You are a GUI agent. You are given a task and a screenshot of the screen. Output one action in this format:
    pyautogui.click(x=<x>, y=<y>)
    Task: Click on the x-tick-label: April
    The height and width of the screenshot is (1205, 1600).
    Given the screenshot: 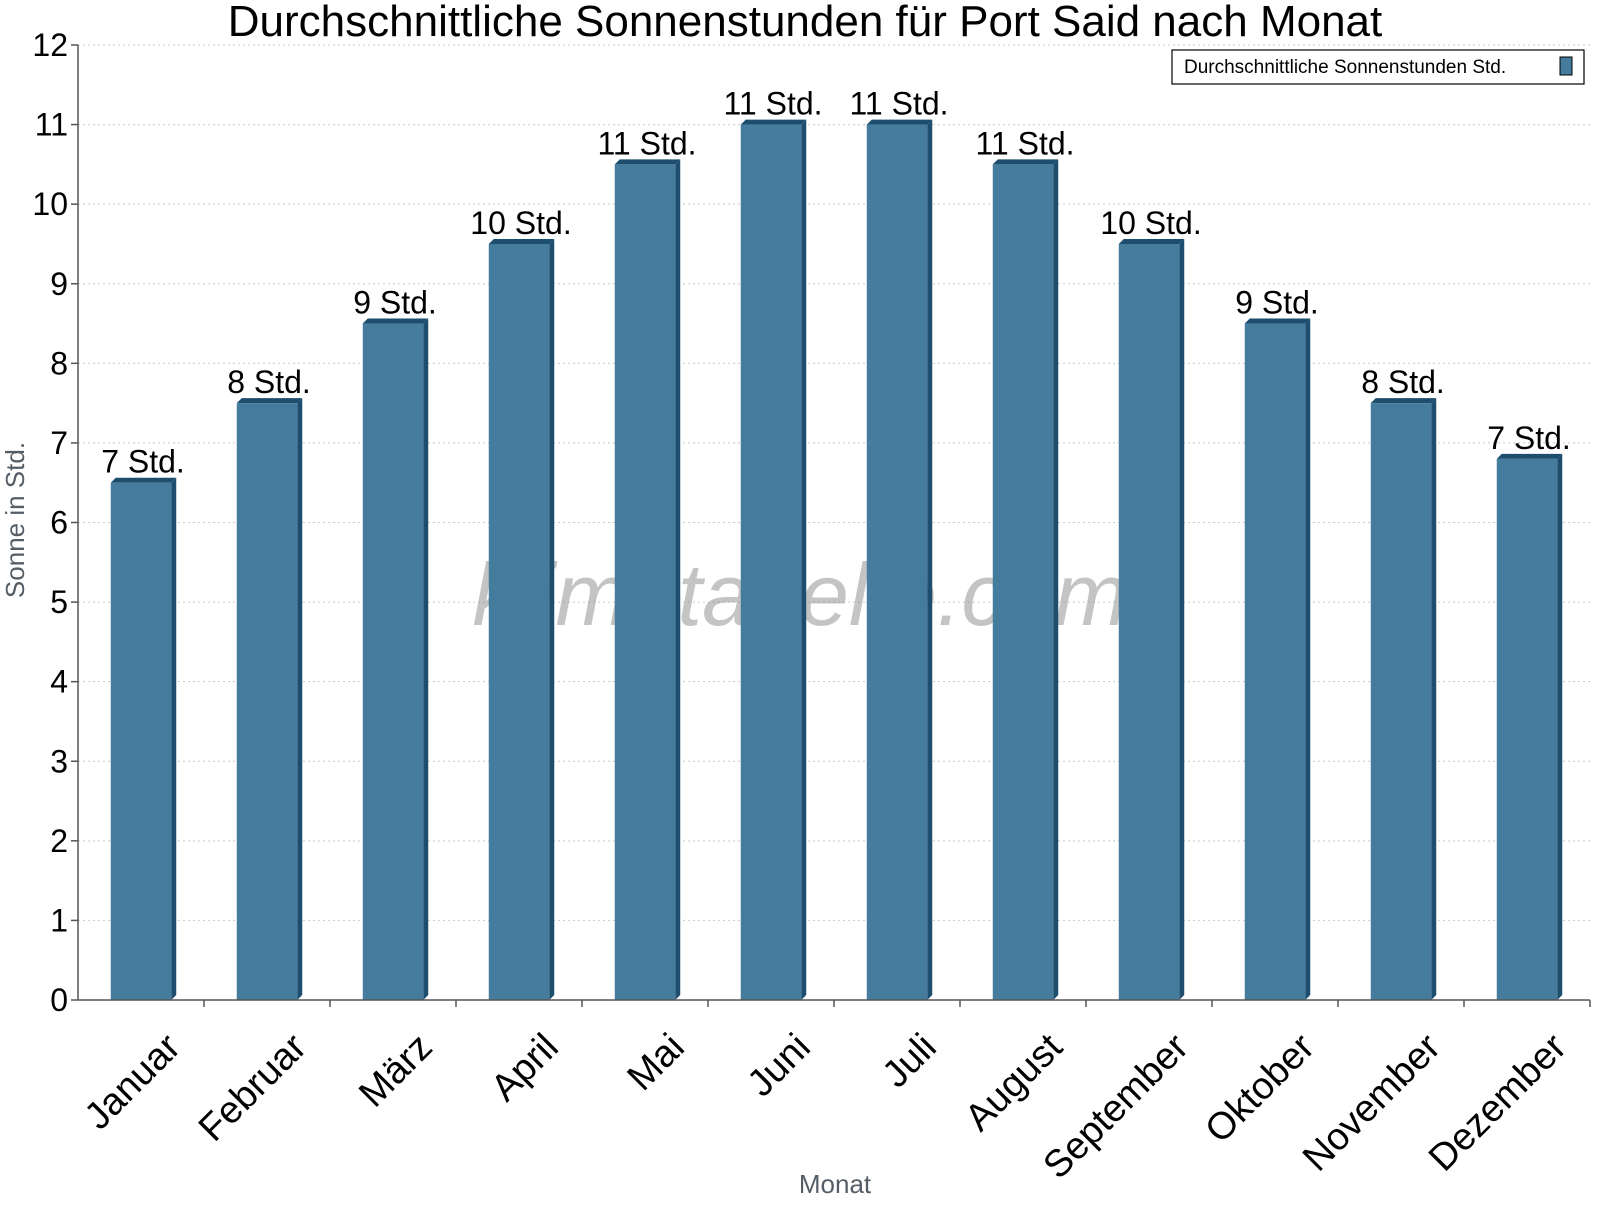 What is the action you would take?
    pyautogui.click(x=524, y=1067)
    